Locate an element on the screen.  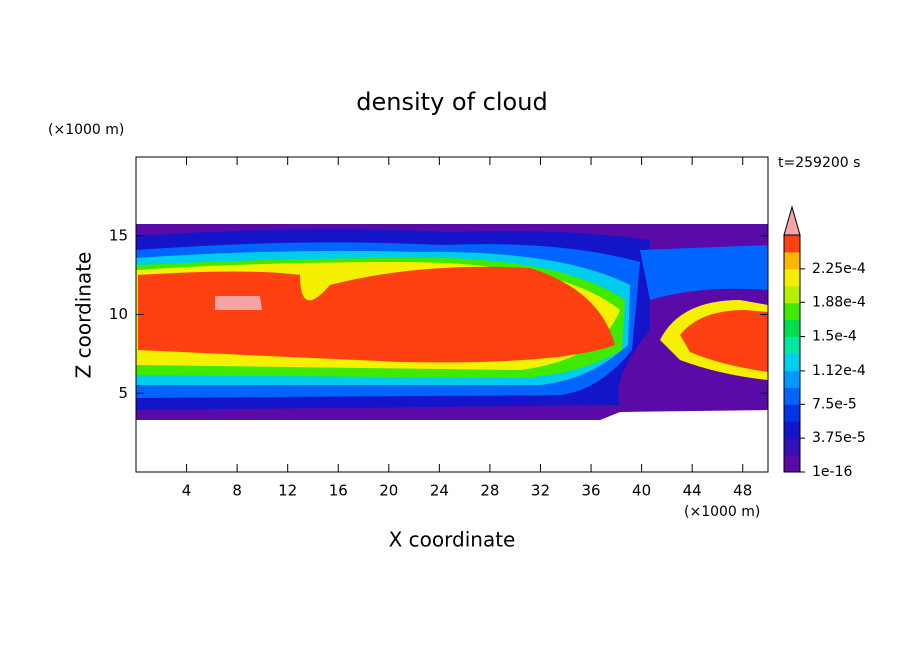
y-tick-label: 15 is located at coordinates (118, 235).